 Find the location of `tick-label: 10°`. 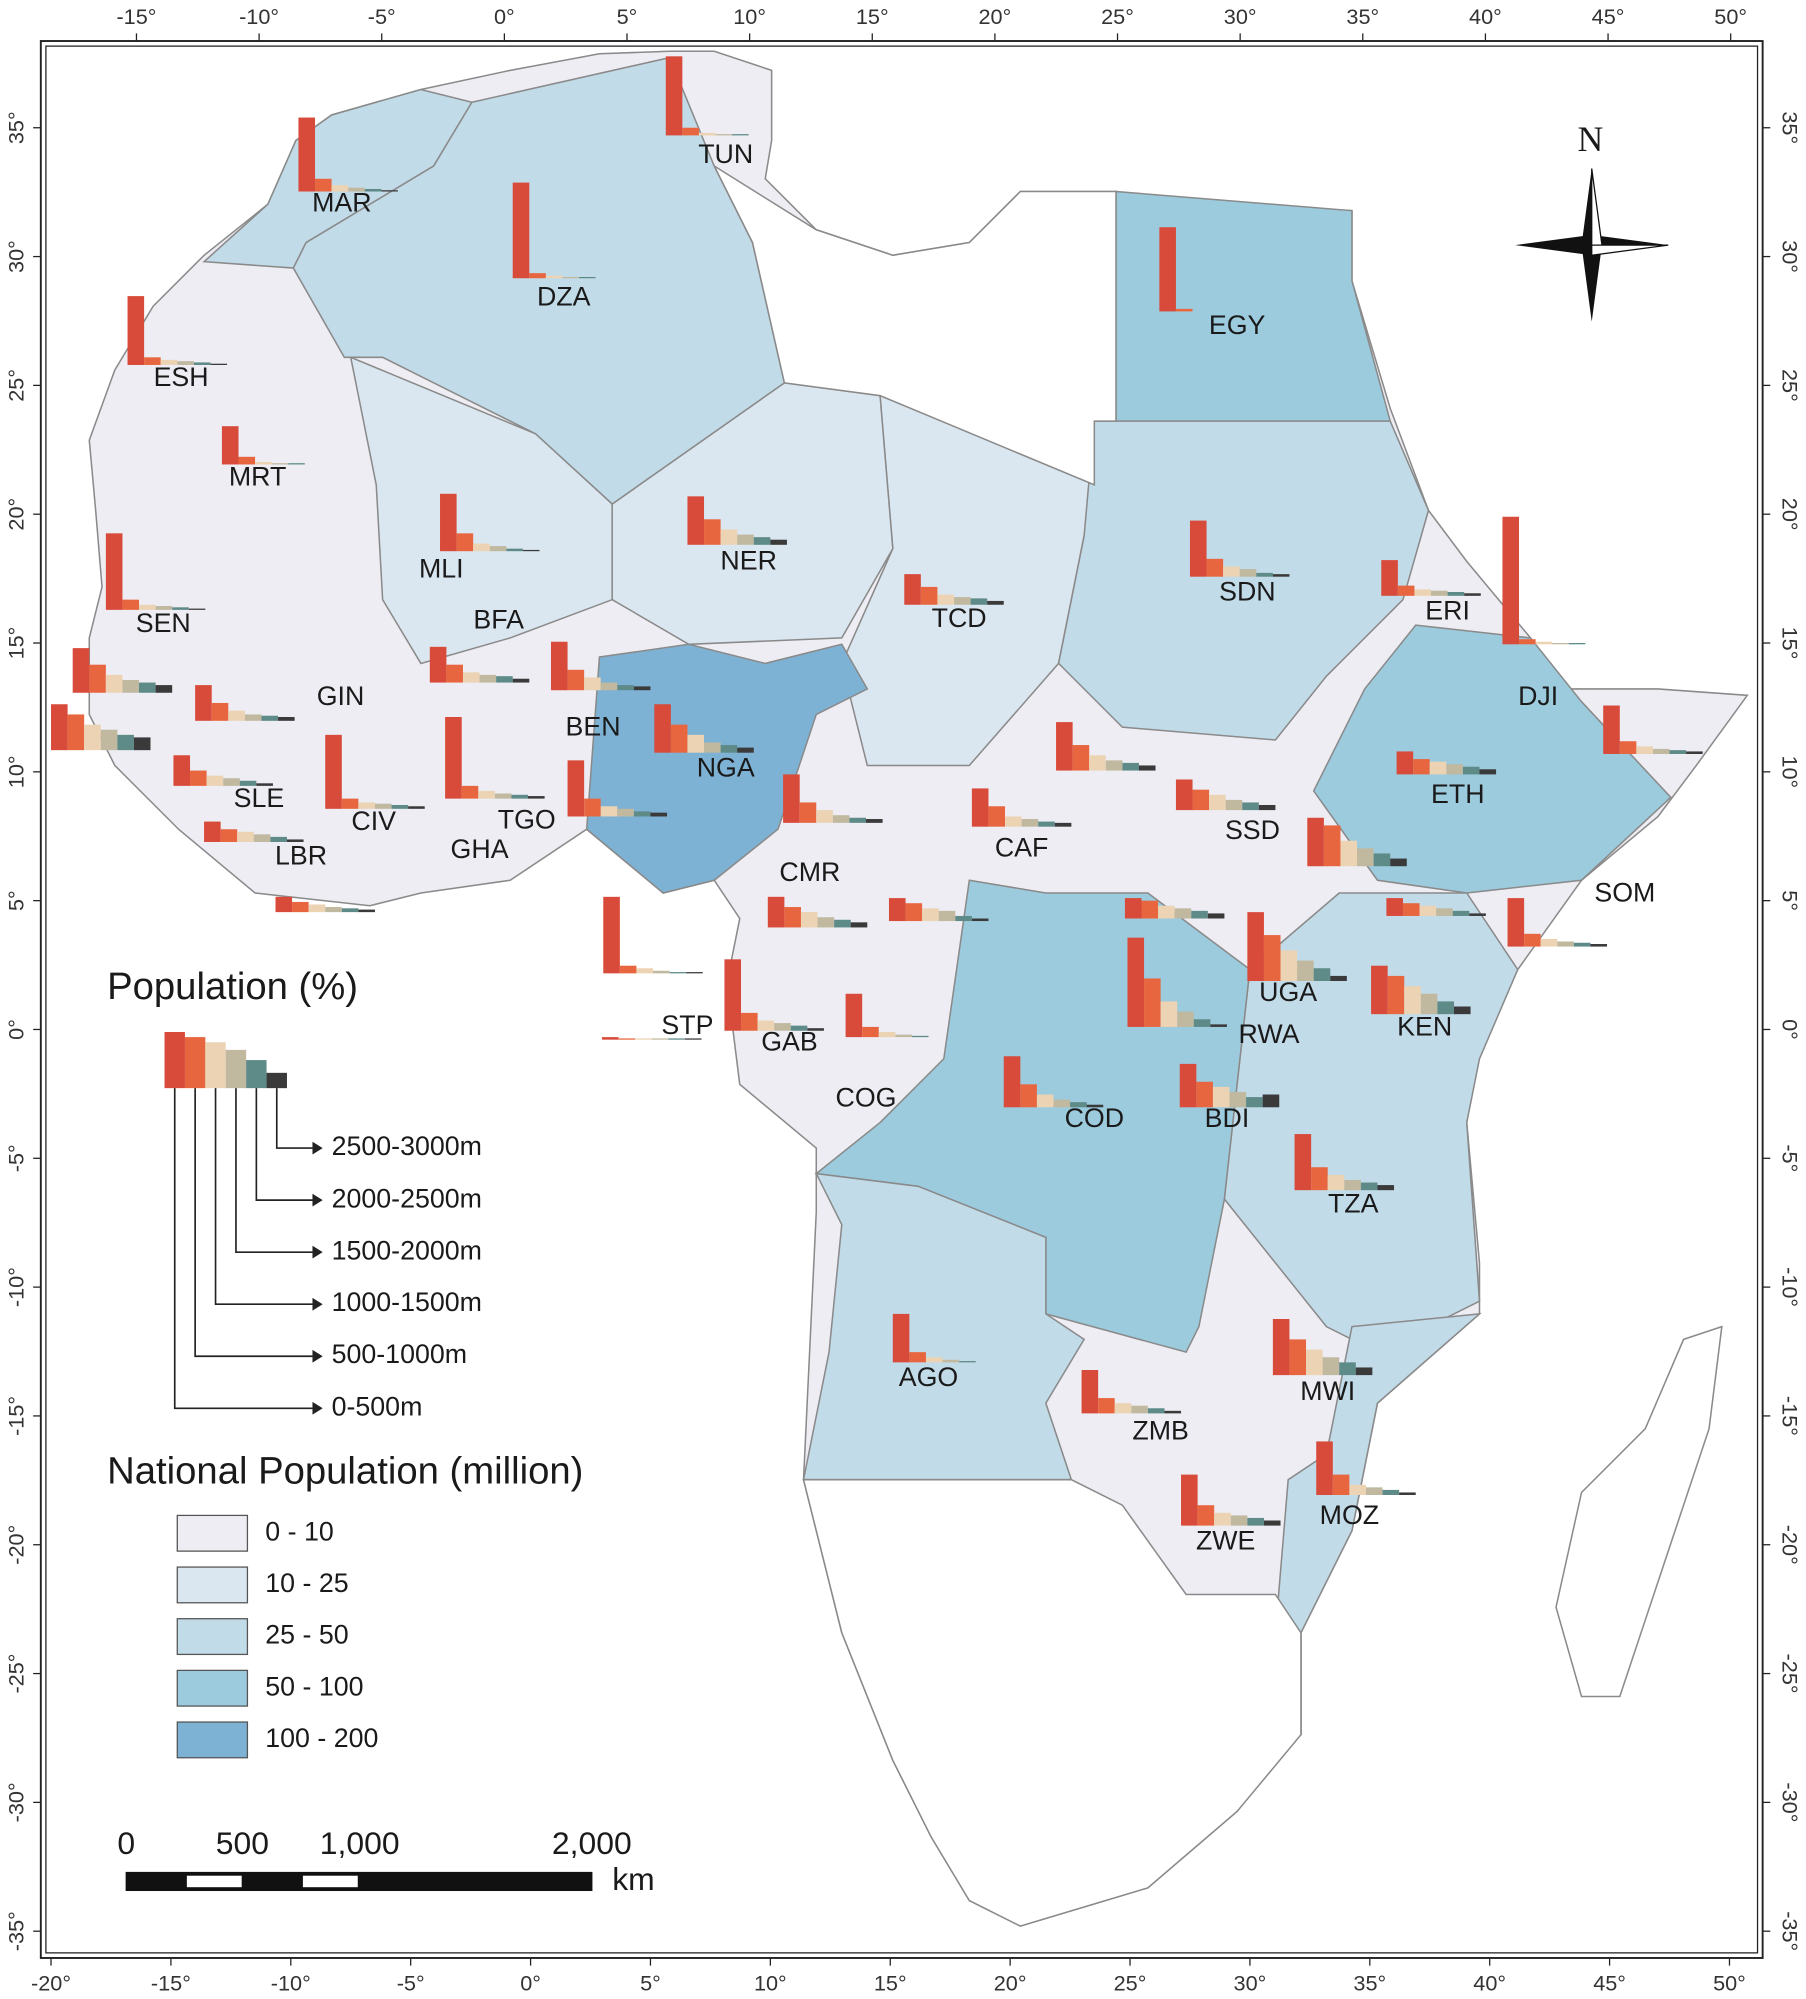

tick-label: 10° is located at coordinates (1789, 771).